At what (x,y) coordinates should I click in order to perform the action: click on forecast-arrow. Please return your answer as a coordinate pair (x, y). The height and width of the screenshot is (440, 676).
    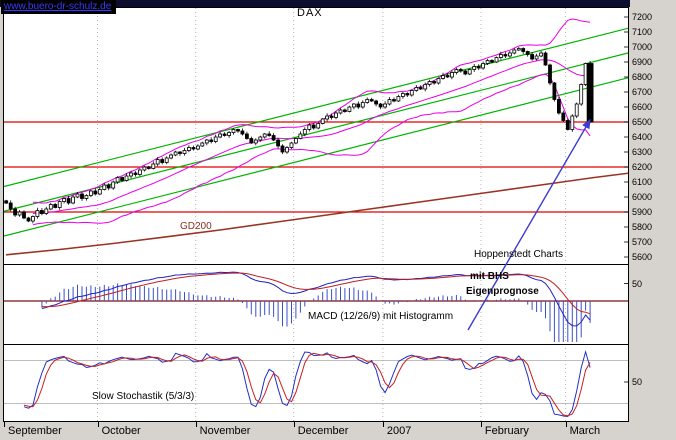
    Looking at the image, I should click on (529, 224).